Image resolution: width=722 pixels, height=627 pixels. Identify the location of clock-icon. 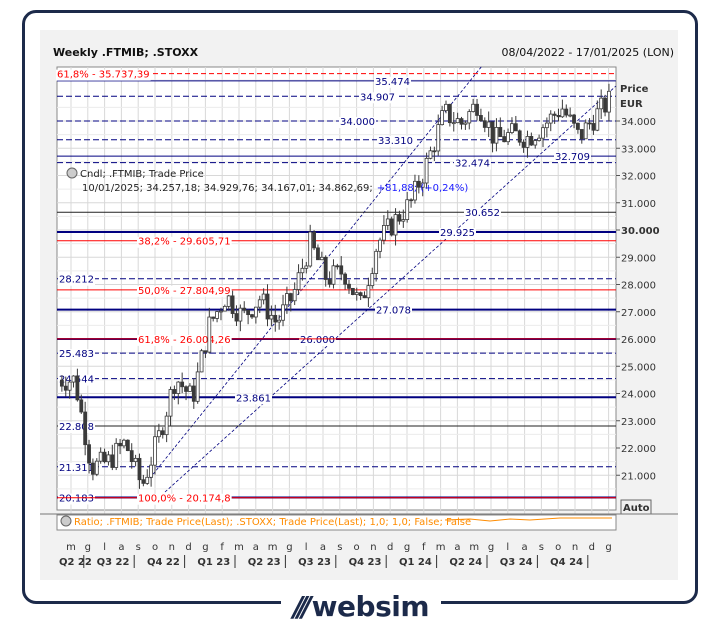
(72, 173).